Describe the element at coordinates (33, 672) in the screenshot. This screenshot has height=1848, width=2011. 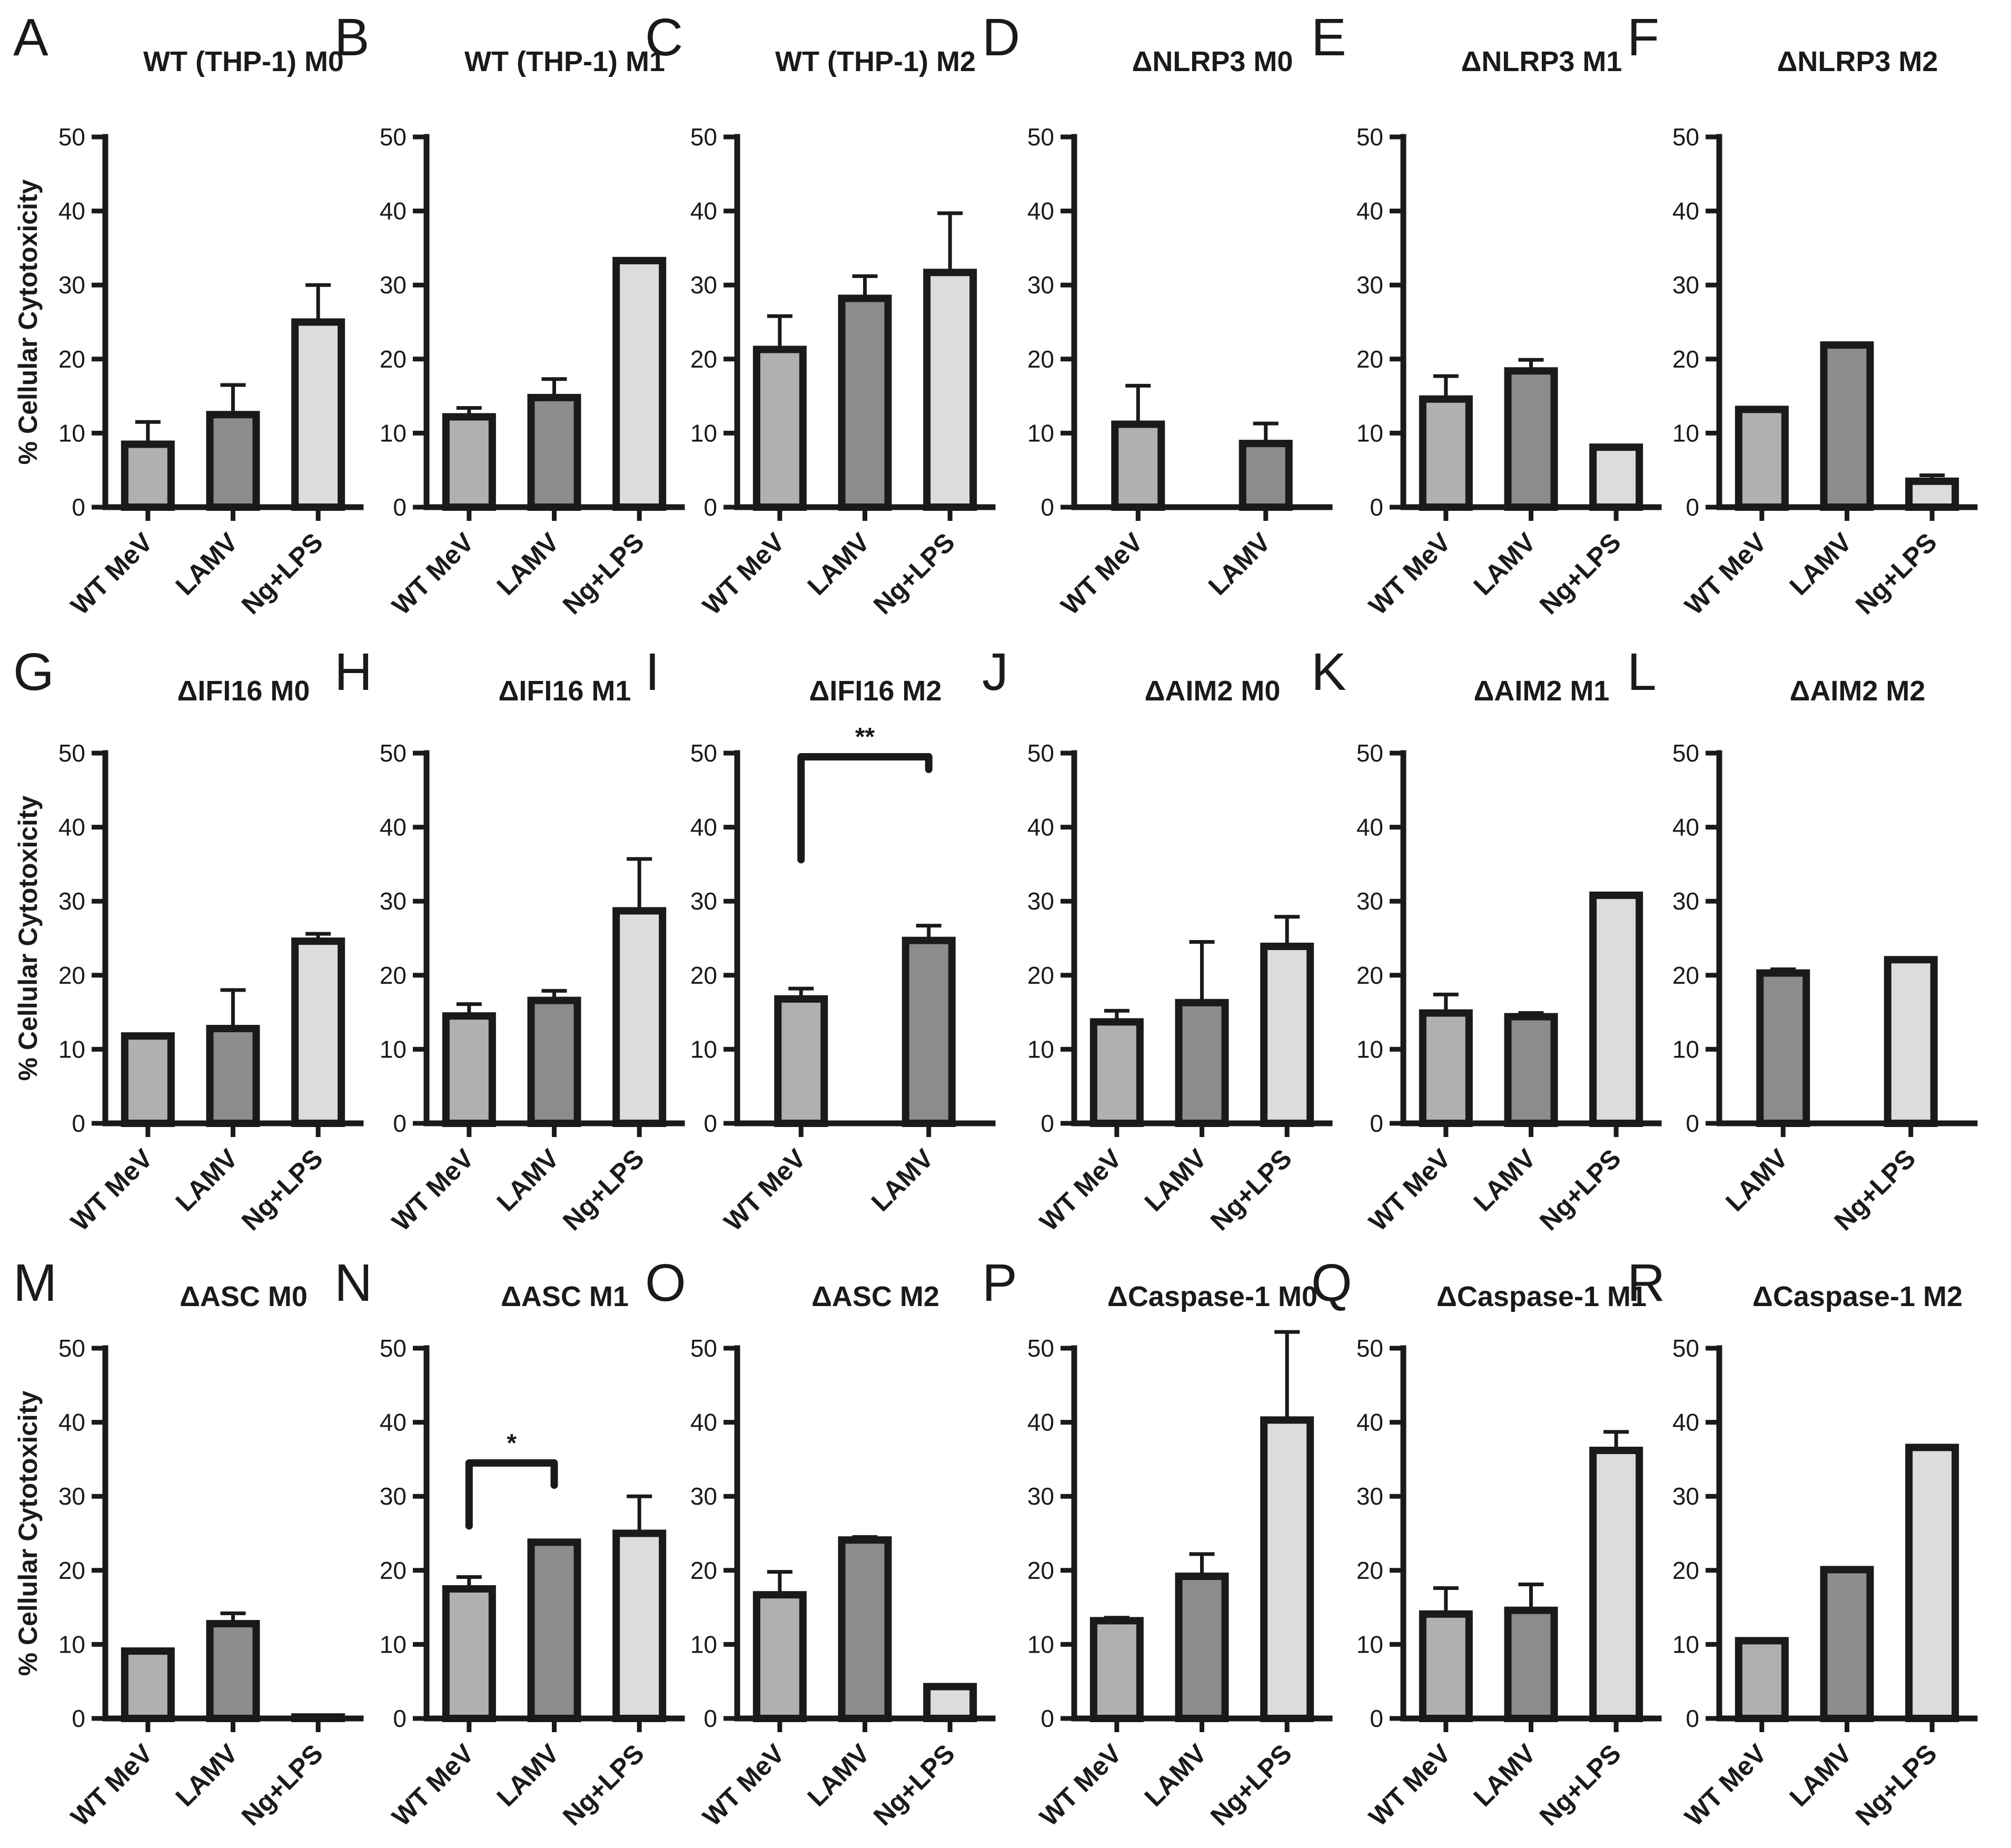
I see `panel-letter: G` at that location.